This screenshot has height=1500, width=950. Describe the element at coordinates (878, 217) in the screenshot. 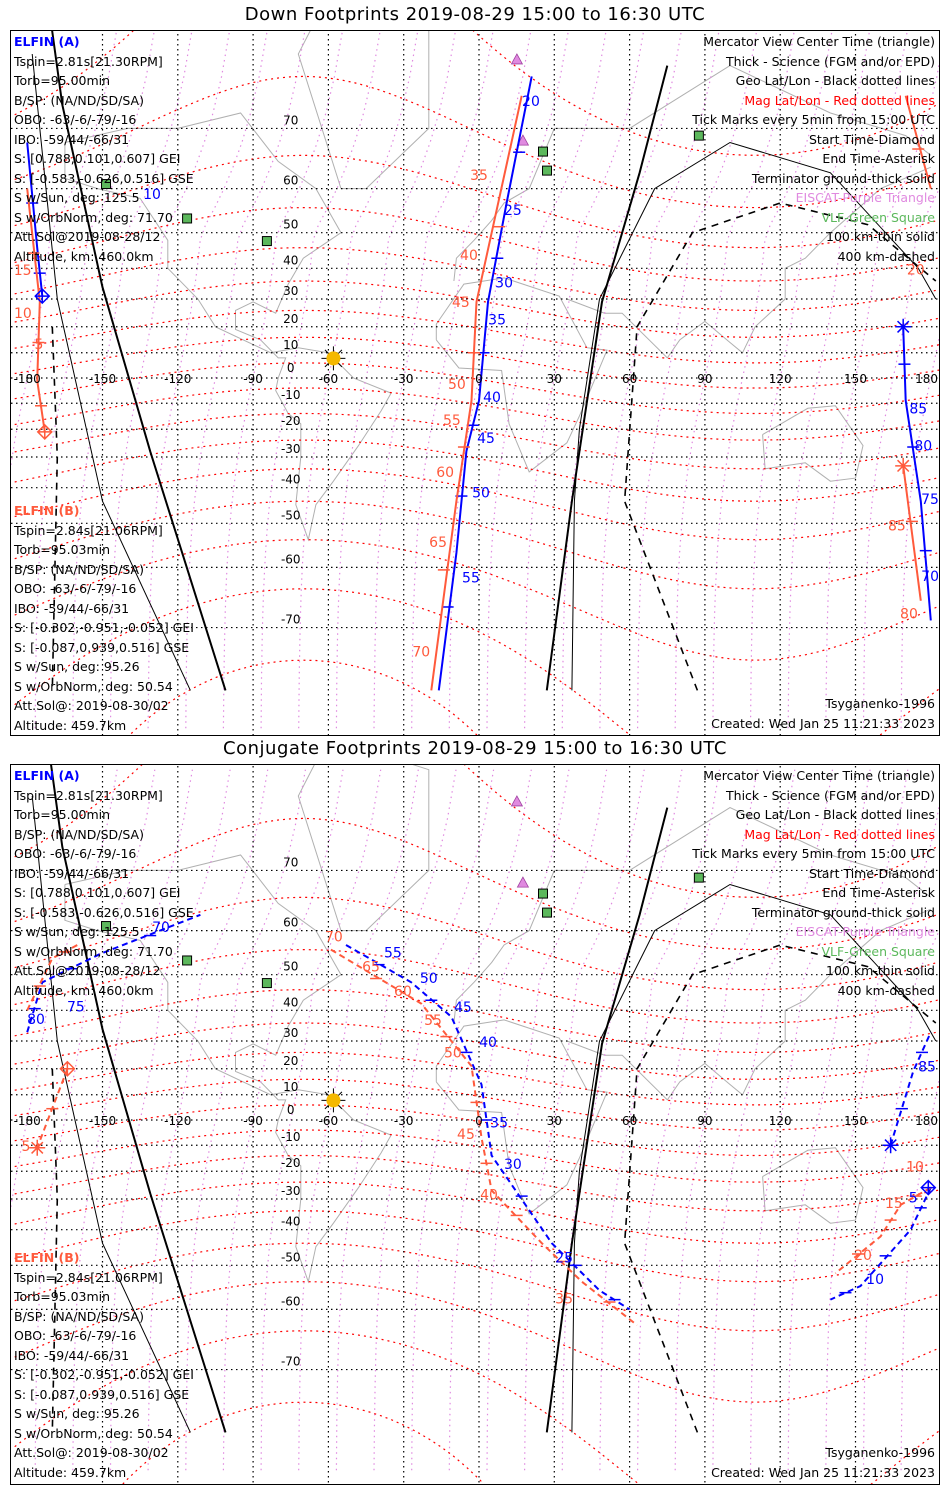

I see `legend-line: VLF-Green Square` at that location.